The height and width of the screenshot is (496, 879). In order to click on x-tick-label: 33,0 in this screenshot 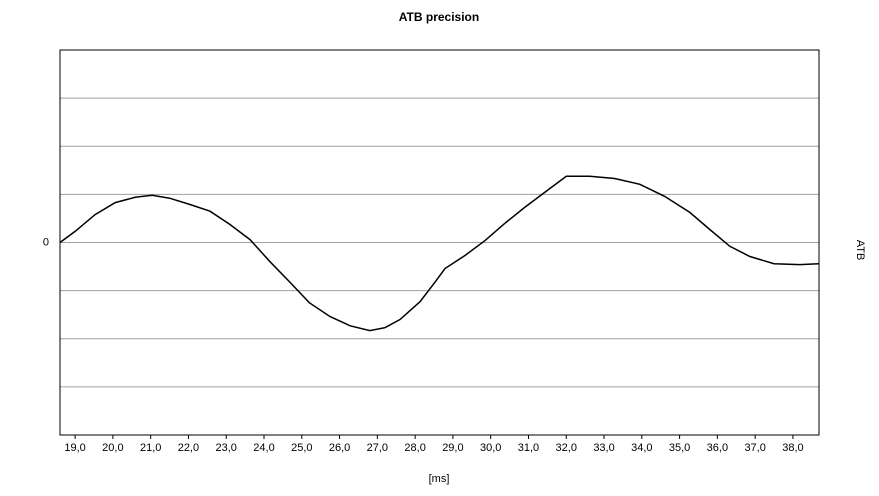, I will do `click(603, 448)`.